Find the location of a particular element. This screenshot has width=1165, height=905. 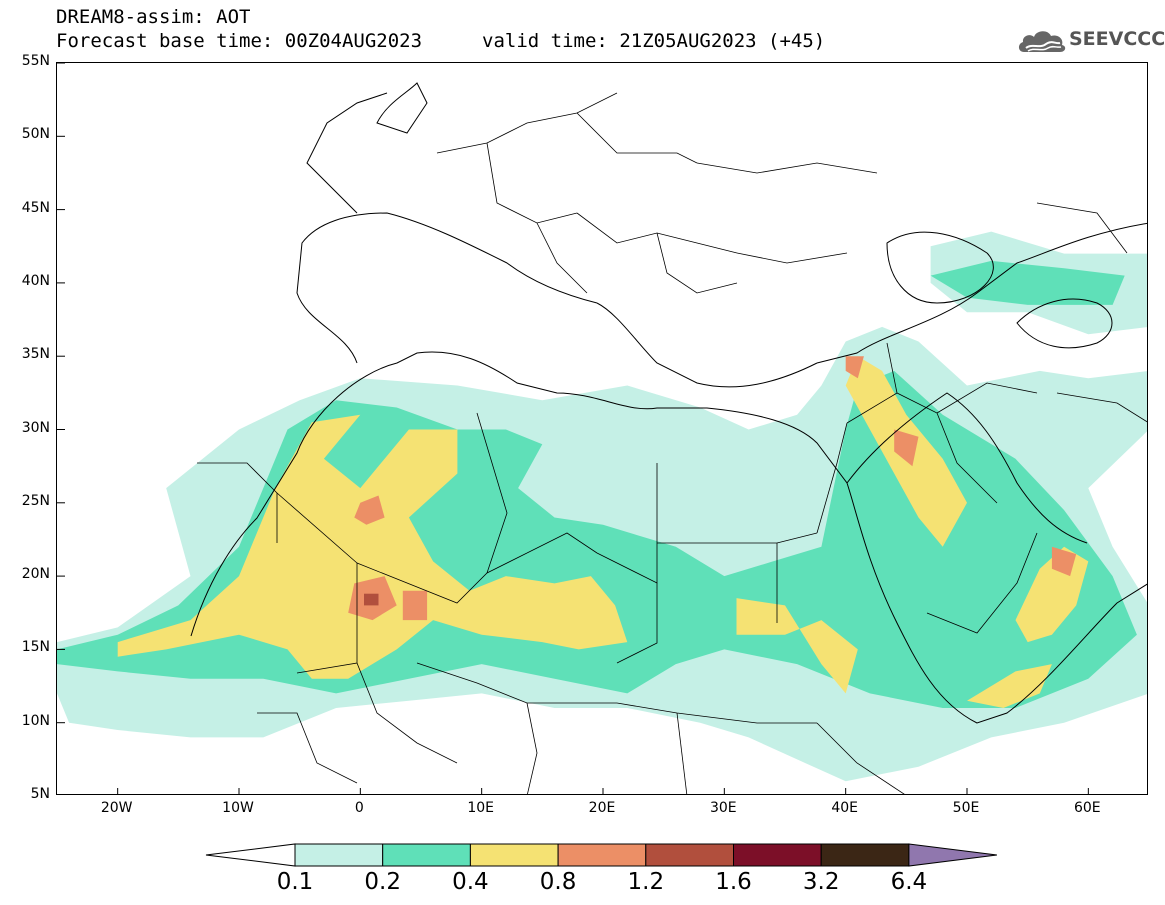

lat-label: 5N is located at coordinates (40, 794).